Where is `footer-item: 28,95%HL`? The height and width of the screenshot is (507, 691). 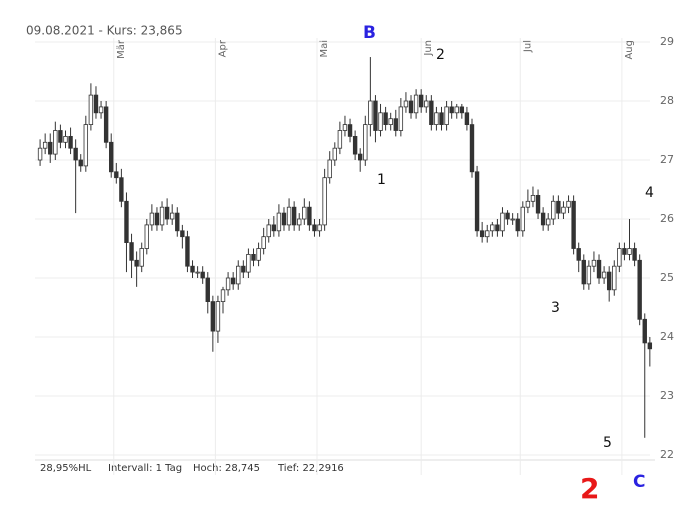
footer-item: 28,95%HL is located at coordinates (66, 468).